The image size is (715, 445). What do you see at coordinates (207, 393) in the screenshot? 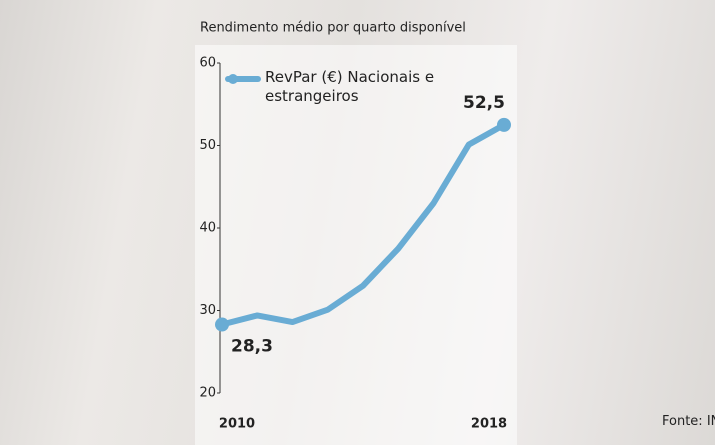
I see `y-tick-label: 20` at bounding box center [207, 393].